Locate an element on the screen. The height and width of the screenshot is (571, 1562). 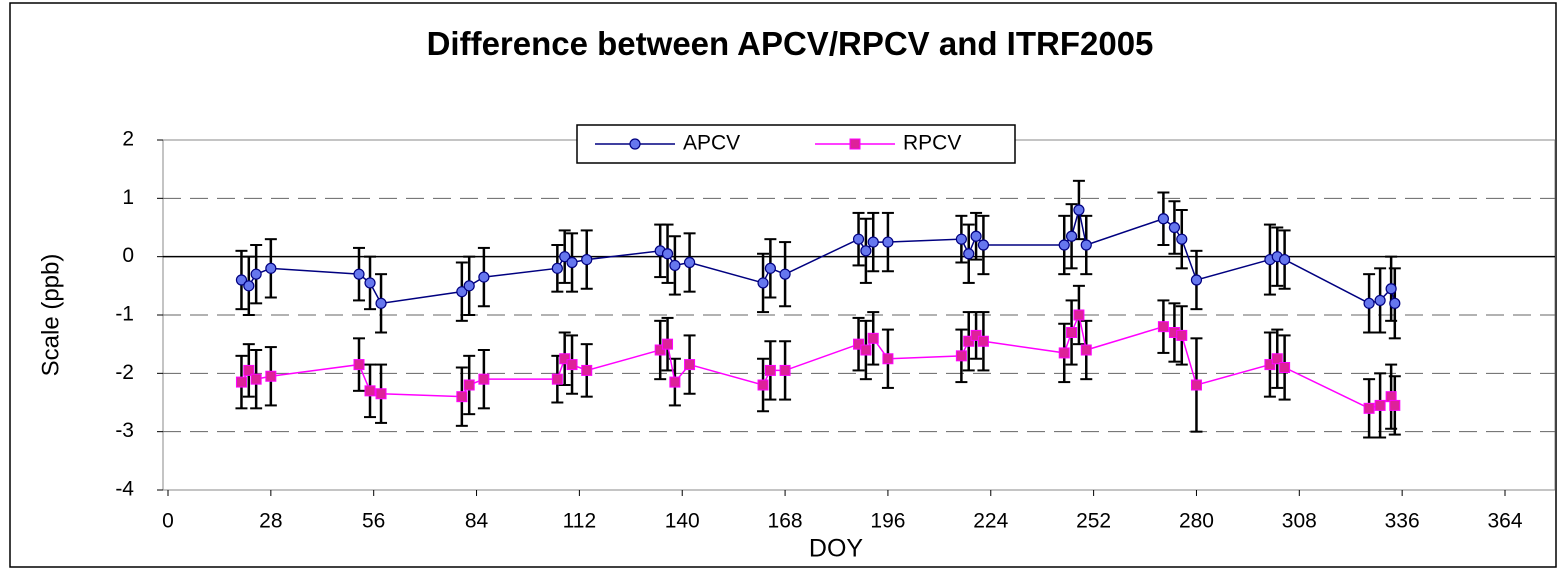
x-tick-label: 0 is located at coordinates (168, 521).